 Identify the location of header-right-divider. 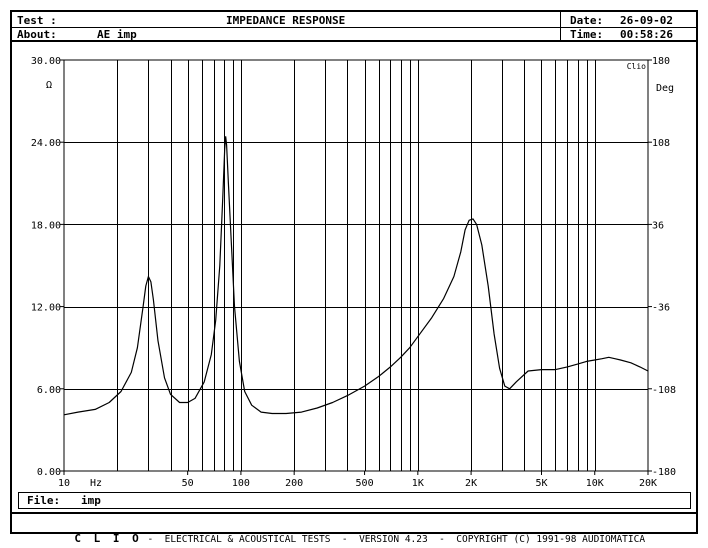
(560, 25).